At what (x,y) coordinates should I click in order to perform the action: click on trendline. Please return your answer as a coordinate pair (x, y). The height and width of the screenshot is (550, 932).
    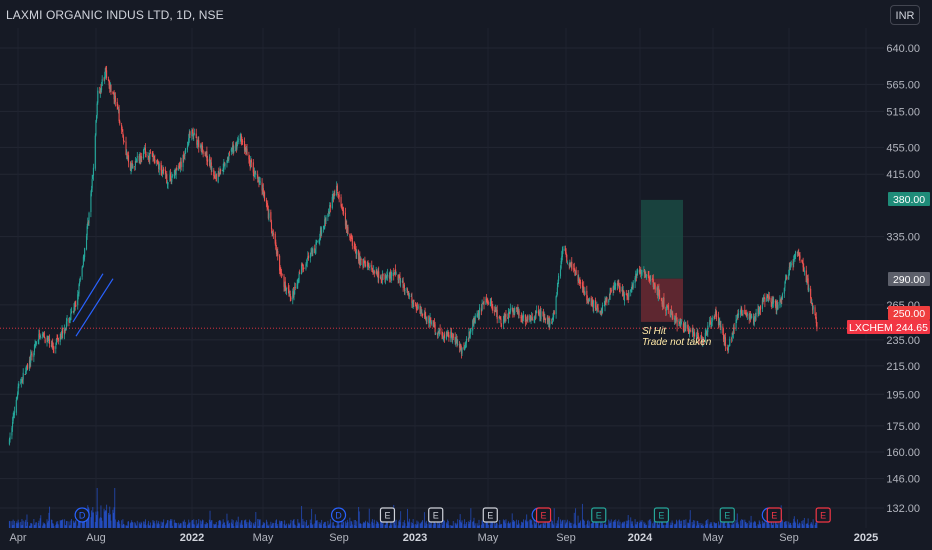
    Looking at the image, I should click on (93, 305).